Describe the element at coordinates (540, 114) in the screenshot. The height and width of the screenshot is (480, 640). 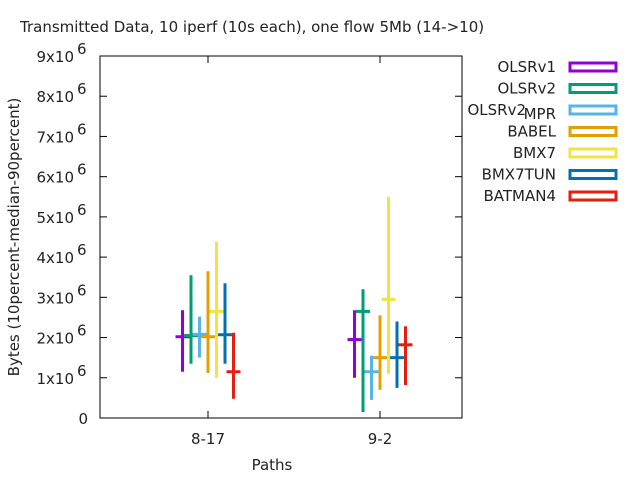
I see `legend-subscript: MPR` at that location.